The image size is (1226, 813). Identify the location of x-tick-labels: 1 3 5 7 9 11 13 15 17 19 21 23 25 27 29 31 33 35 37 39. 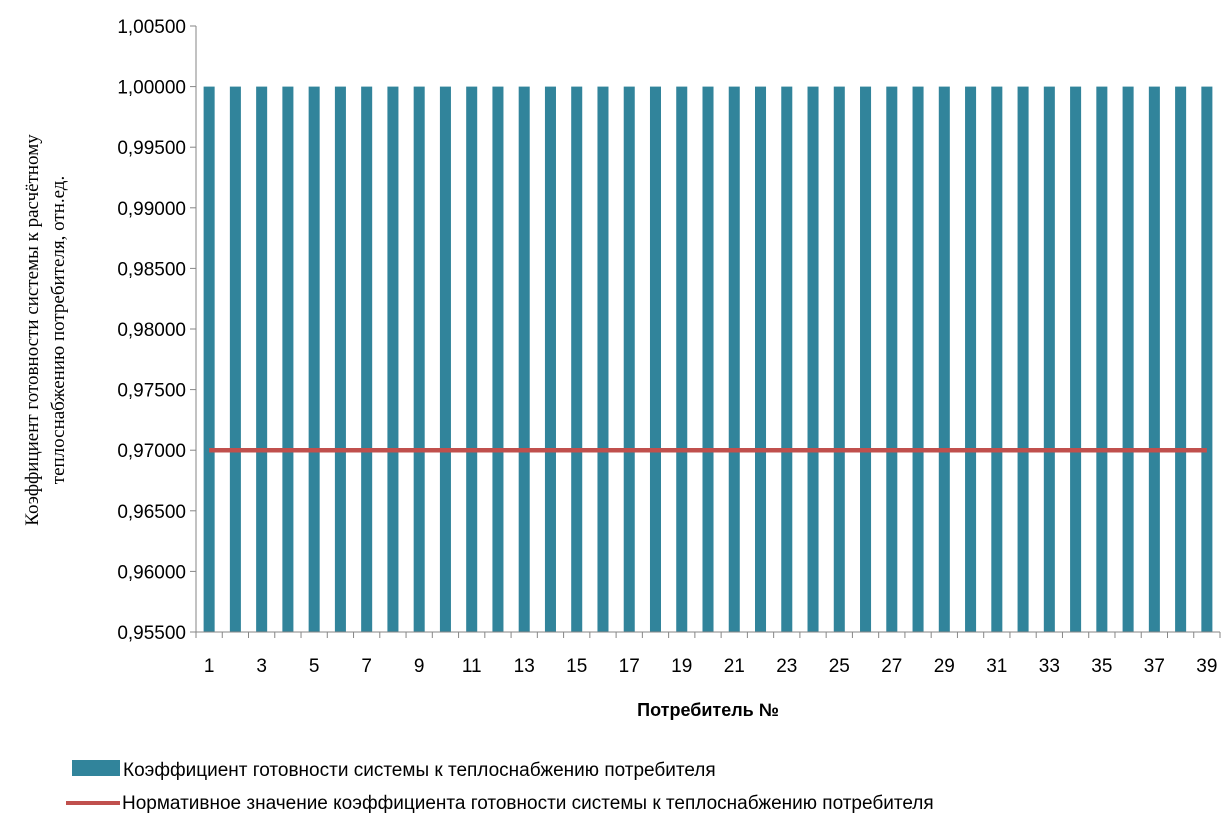
(711, 666).